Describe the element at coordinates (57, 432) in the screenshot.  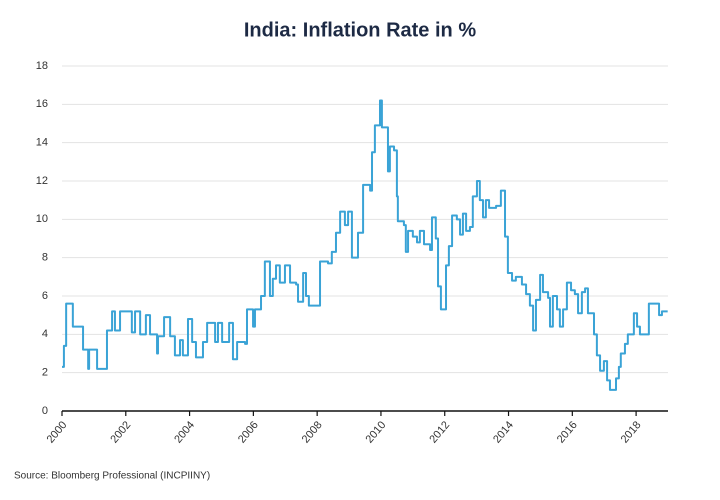
I see `x-tick-label: 2000` at that location.